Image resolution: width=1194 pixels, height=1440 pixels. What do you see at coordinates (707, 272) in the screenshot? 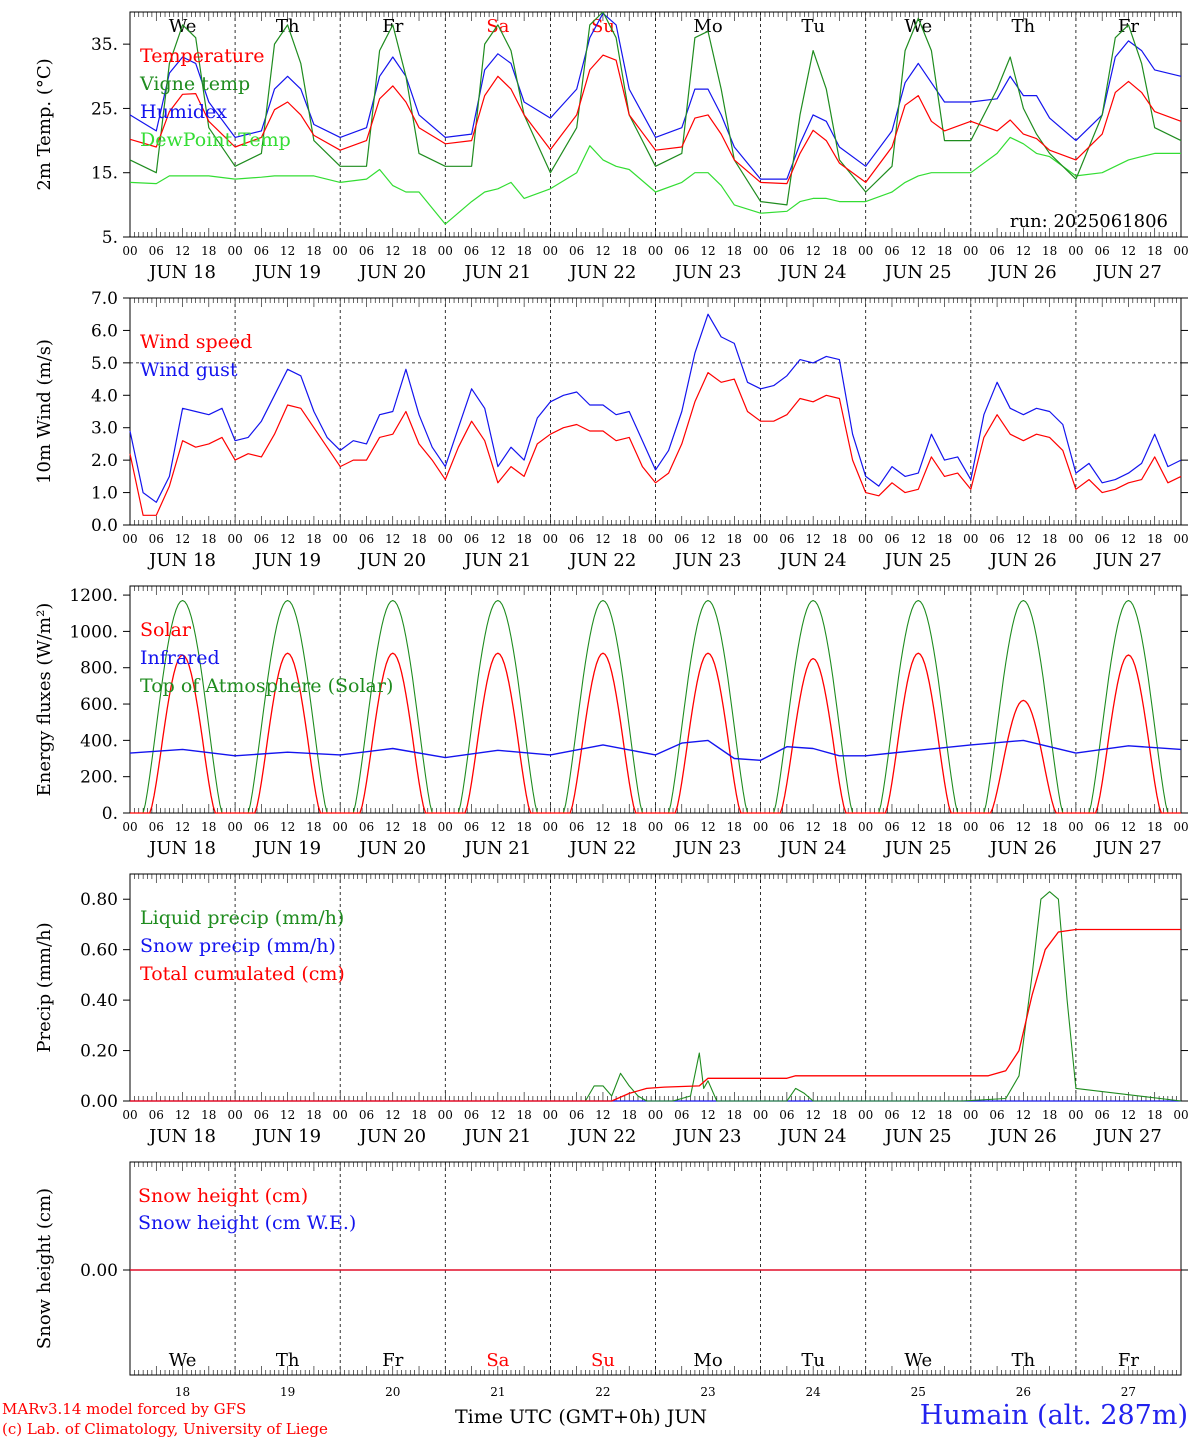
I see `date-label: JUN 23` at bounding box center [707, 272].